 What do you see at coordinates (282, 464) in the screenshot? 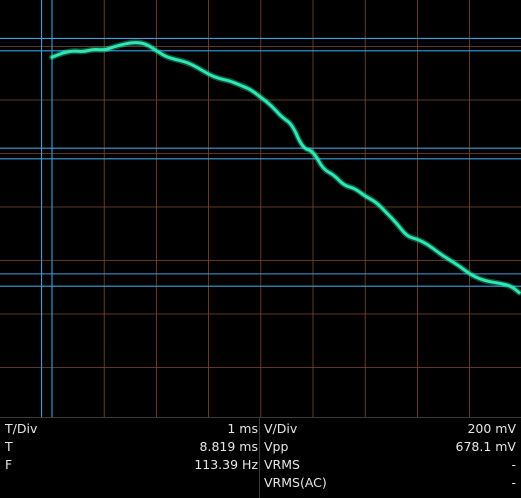
I see `readout-label: VRMS` at bounding box center [282, 464].